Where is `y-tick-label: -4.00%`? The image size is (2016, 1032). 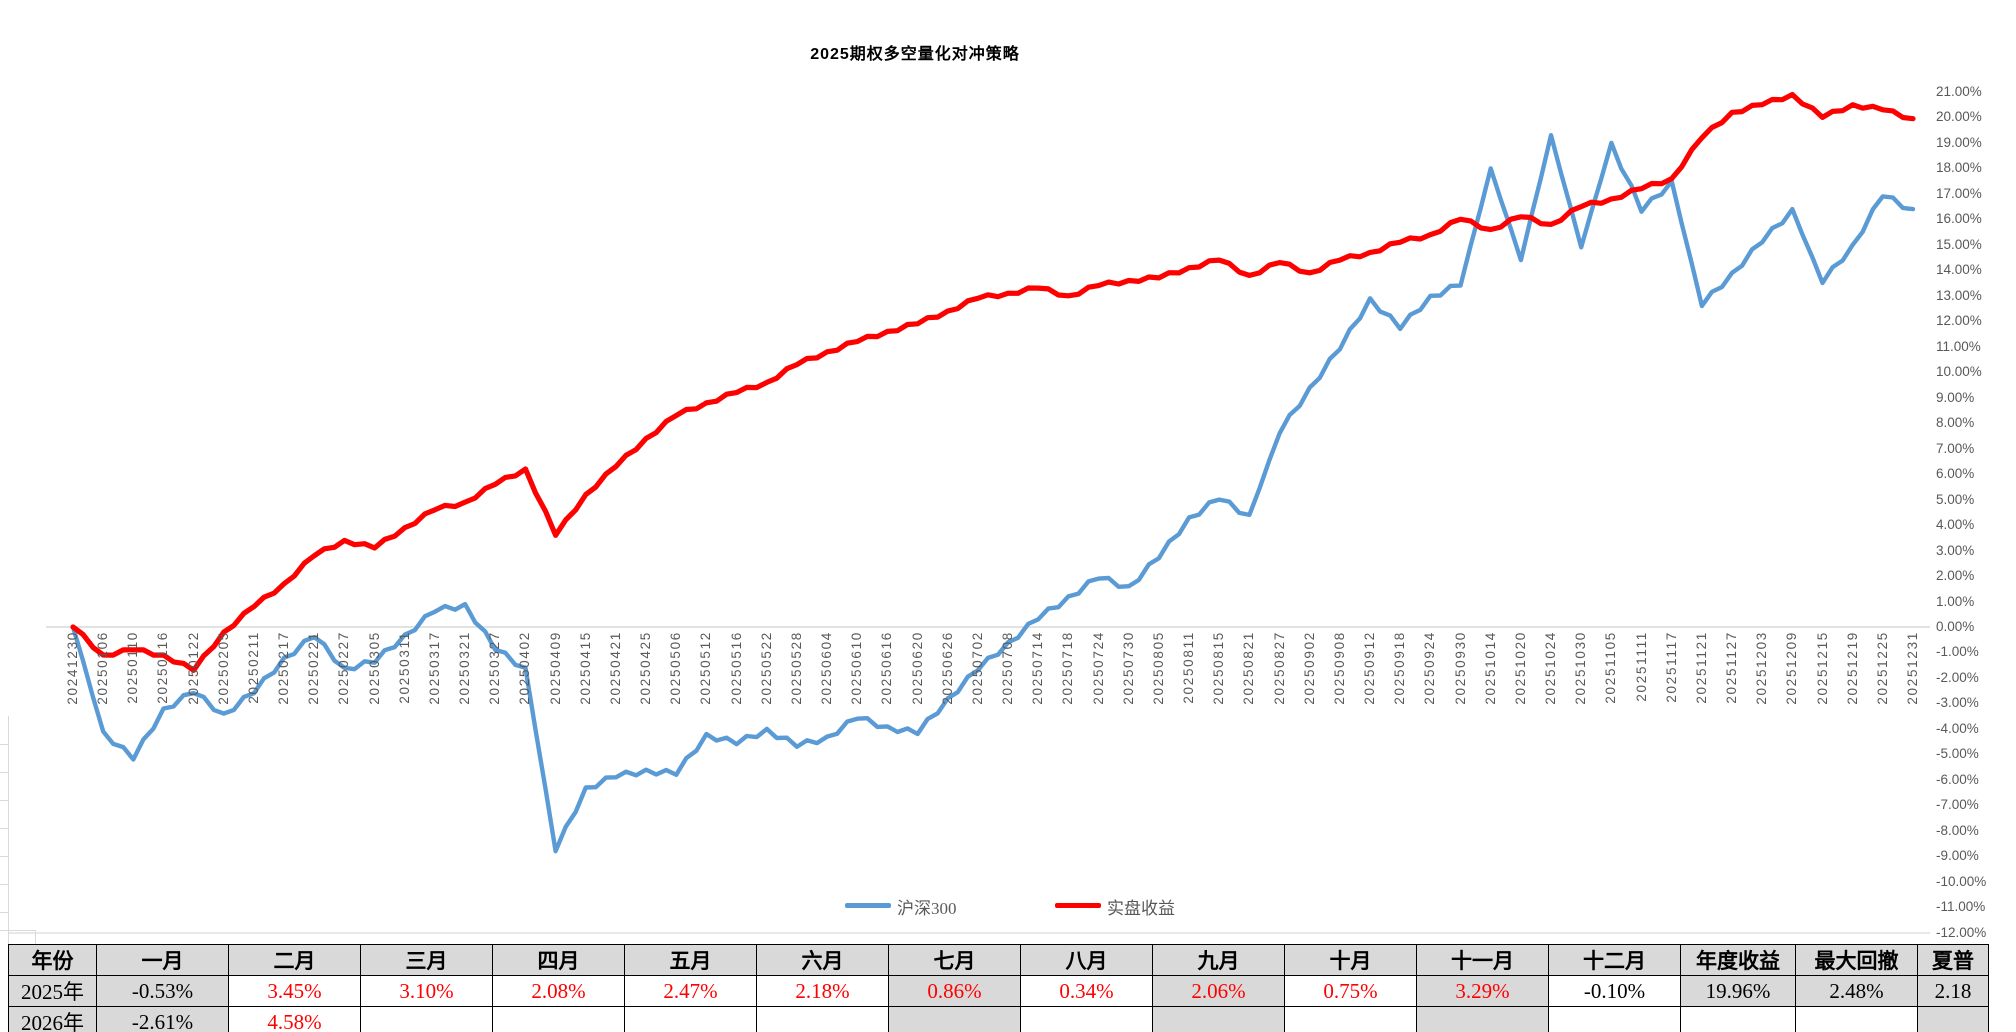 y-tick-label: -4.00% is located at coordinates (1957, 728).